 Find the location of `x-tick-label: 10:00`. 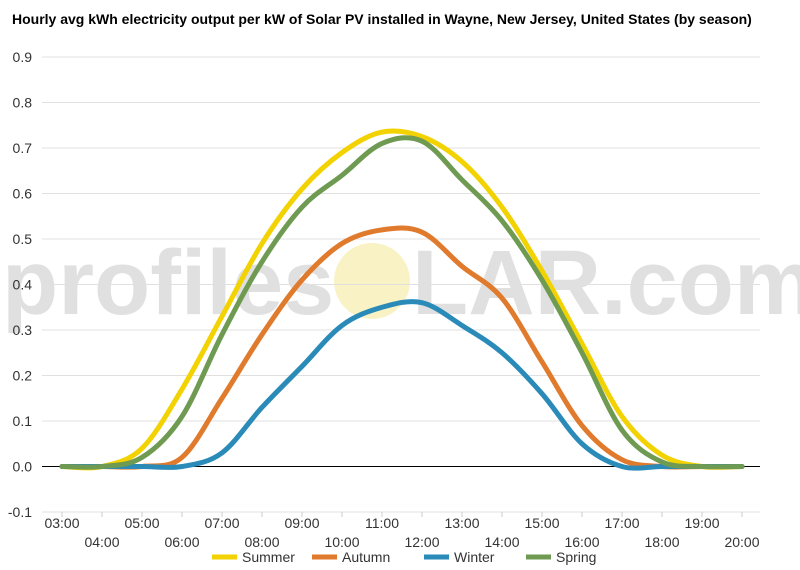

x-tick-label: 10:00 is located at coordinates (341, 542).